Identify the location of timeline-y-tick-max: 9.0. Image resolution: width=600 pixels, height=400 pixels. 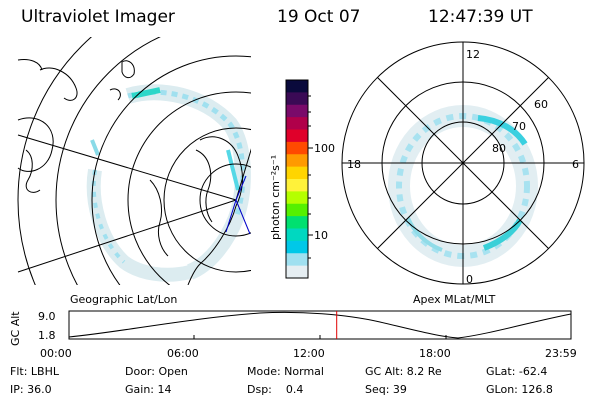
(47, 316).